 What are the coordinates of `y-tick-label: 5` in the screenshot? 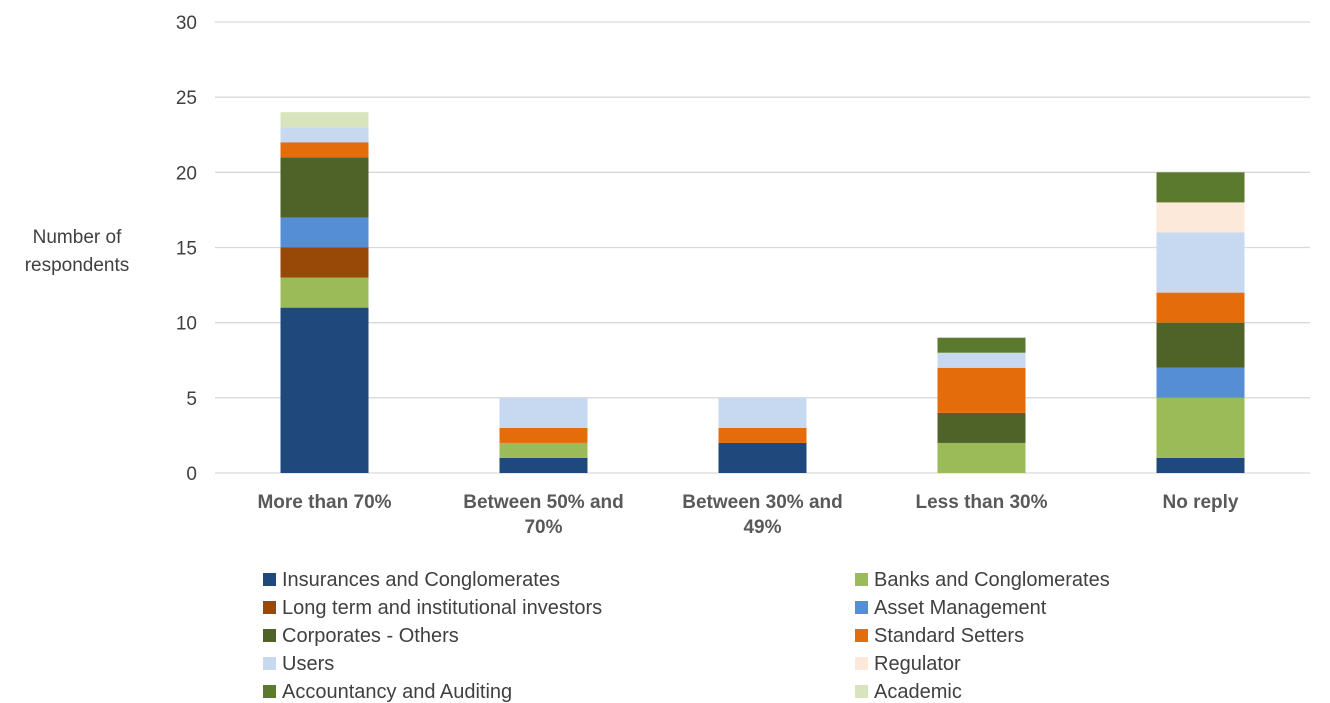 It's located at (191, 399).